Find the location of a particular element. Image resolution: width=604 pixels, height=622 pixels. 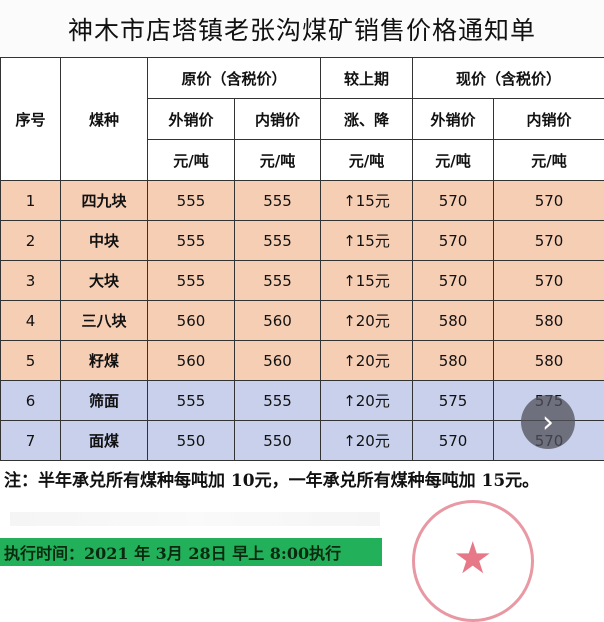

cell-no: 4 is located at coordinates (31, 321).